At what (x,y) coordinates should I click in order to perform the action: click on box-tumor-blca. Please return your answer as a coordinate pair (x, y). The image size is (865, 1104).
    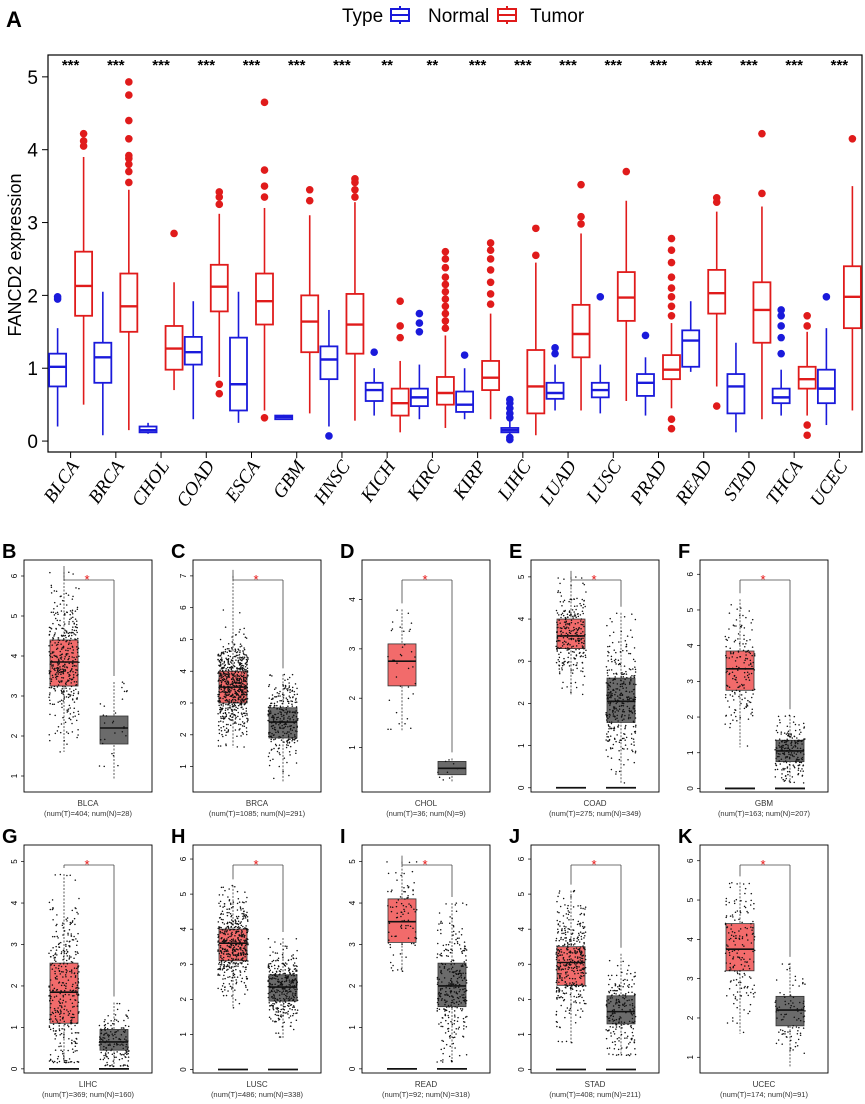
    Looking at the image, I should click on (84, 267).